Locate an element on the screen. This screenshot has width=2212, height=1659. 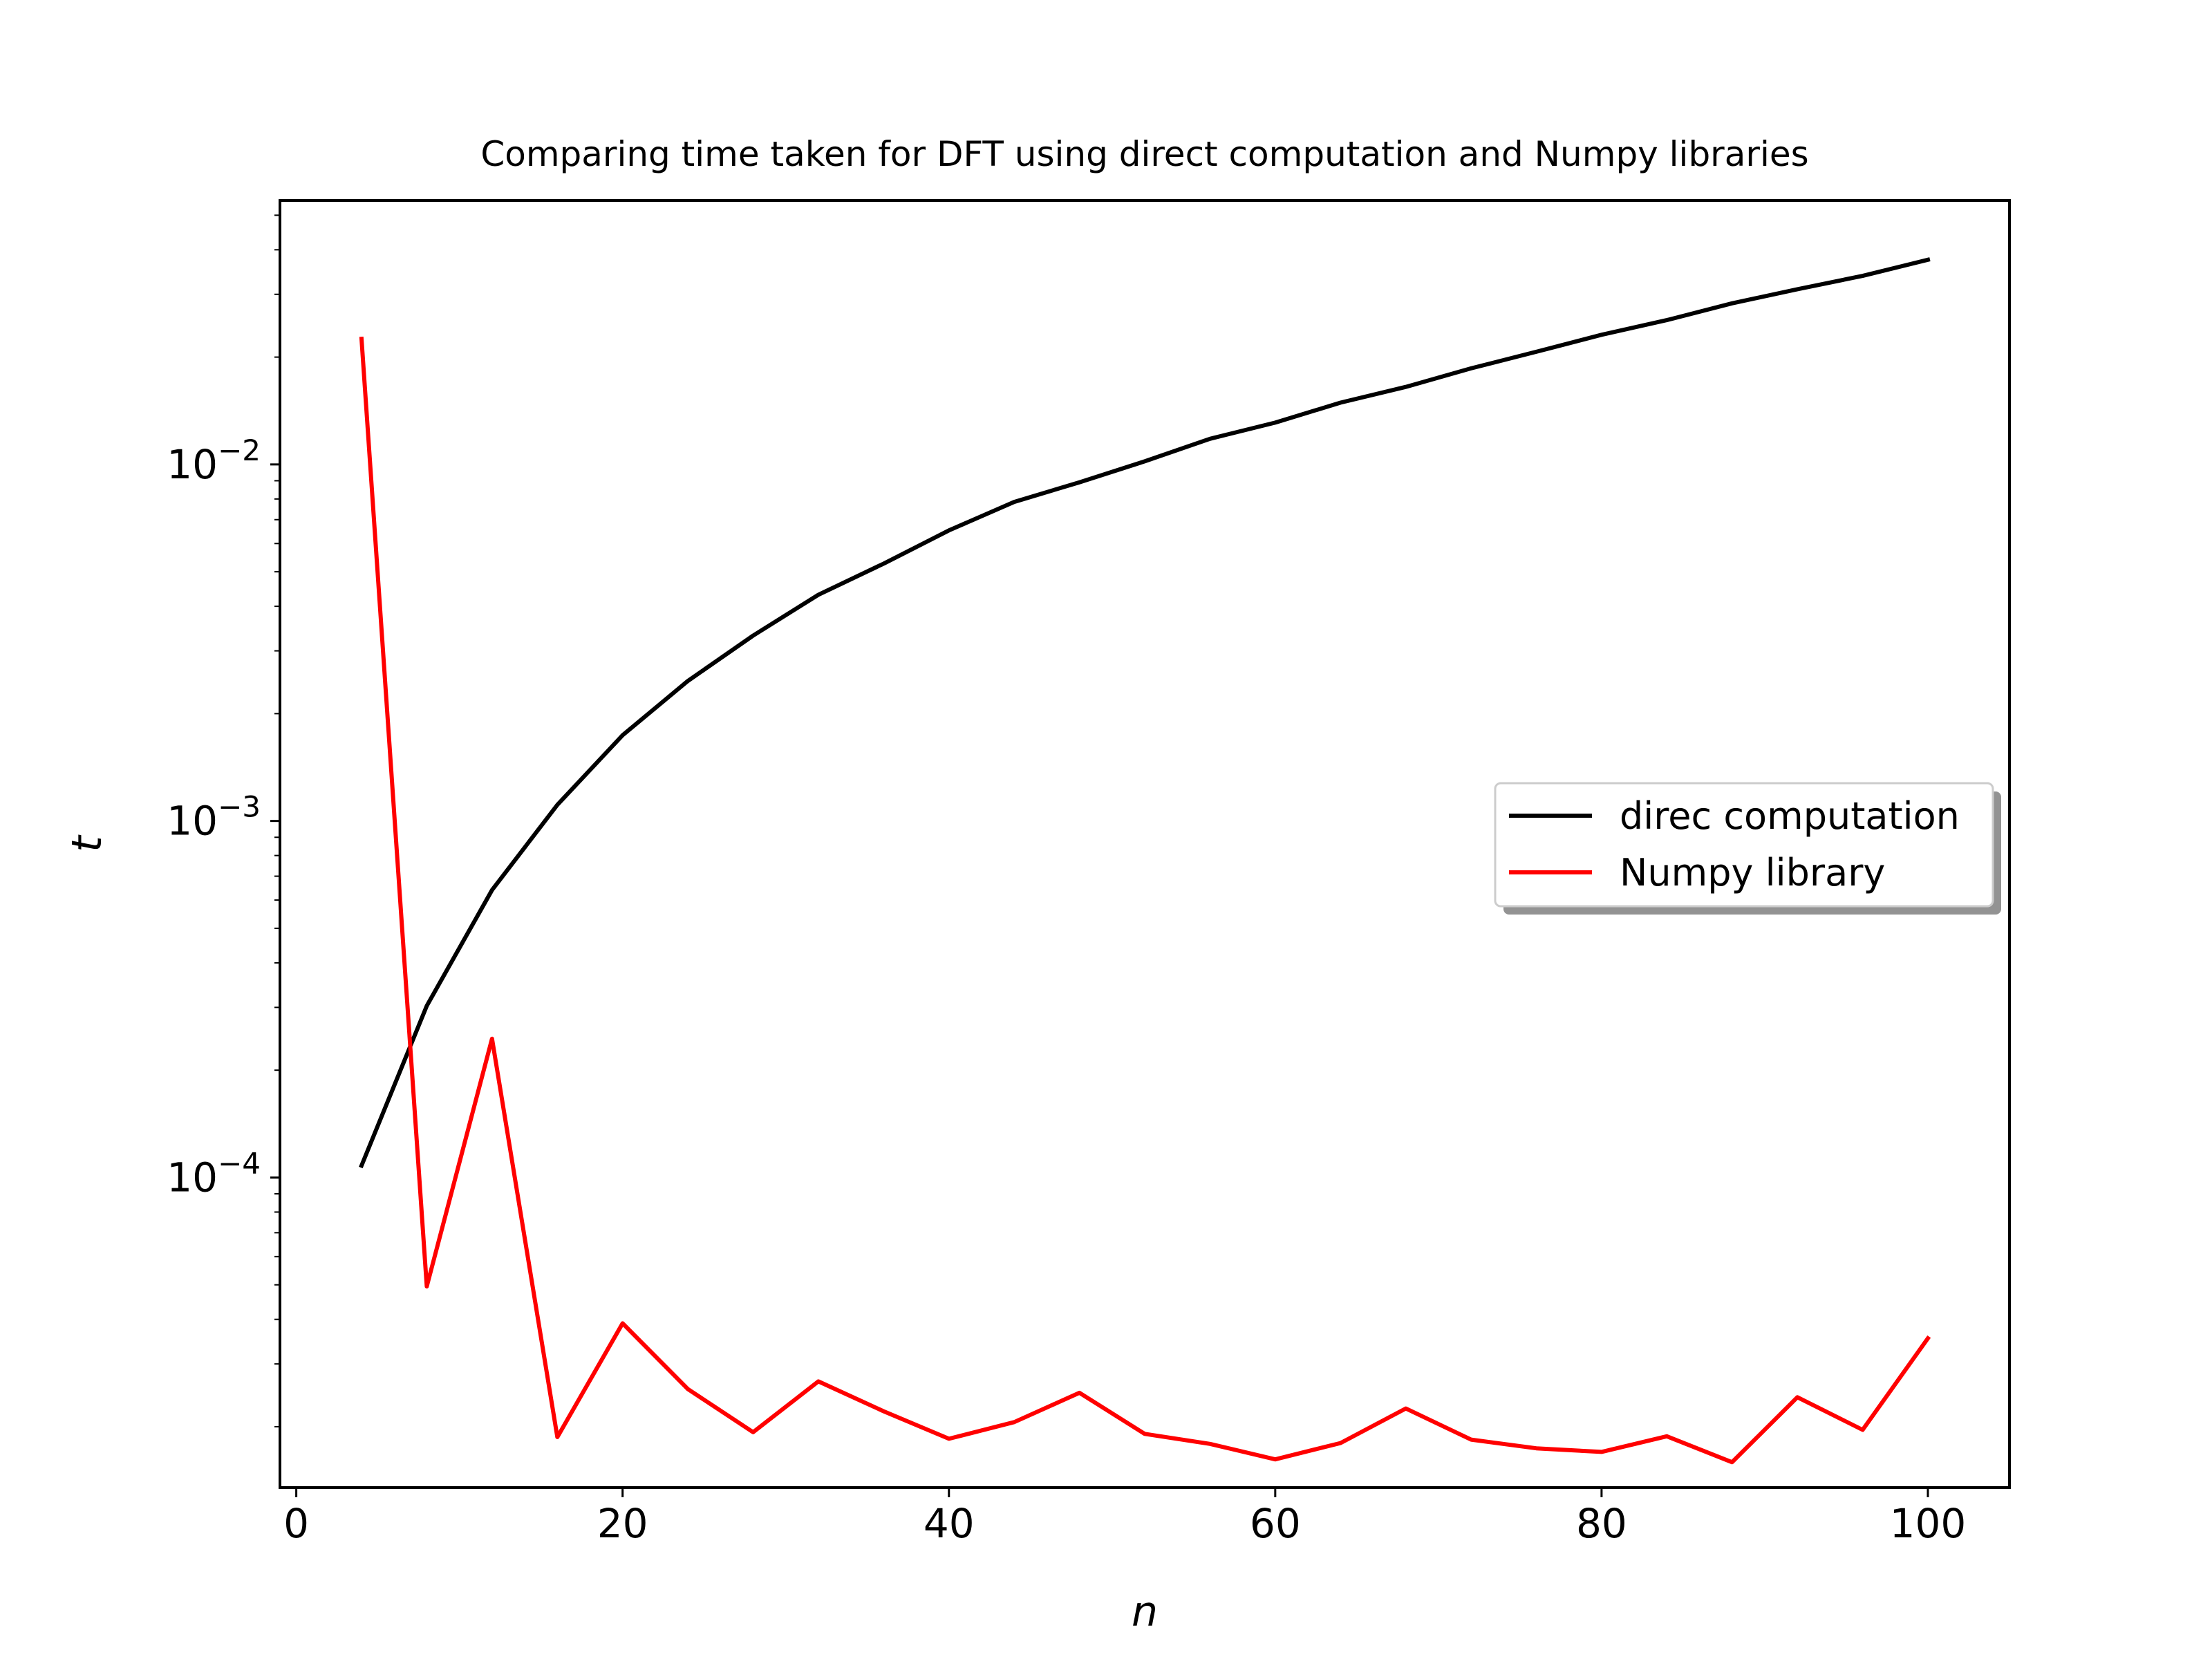
legend: direc computation Numpy library is located at coordinates (1747, 848).